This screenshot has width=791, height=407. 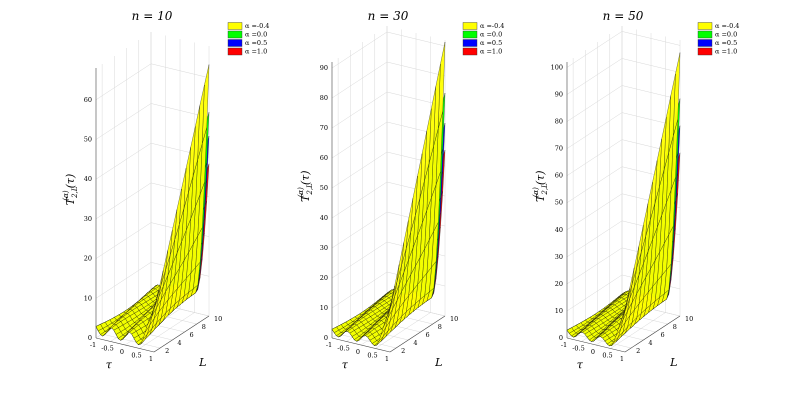 I want to click on axes: 0 10 20 30 40 50 60 -1 -0.5 0 0.5 1 24 68 10, so click(x=153, y=215).